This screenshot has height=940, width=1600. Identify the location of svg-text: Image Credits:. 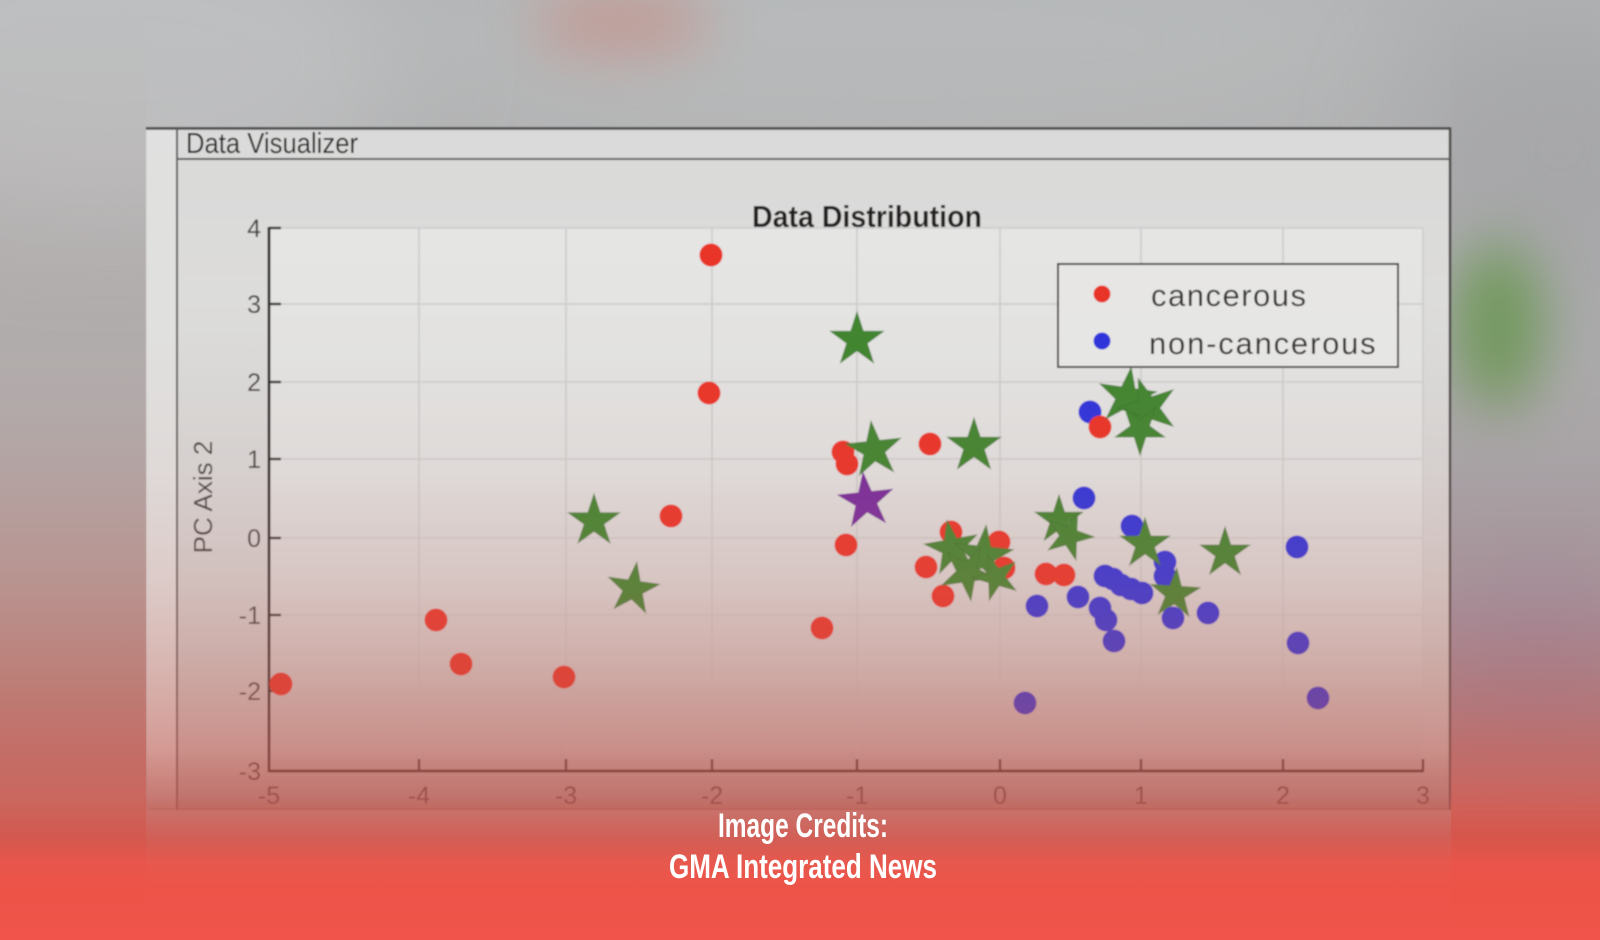
(803, 826).